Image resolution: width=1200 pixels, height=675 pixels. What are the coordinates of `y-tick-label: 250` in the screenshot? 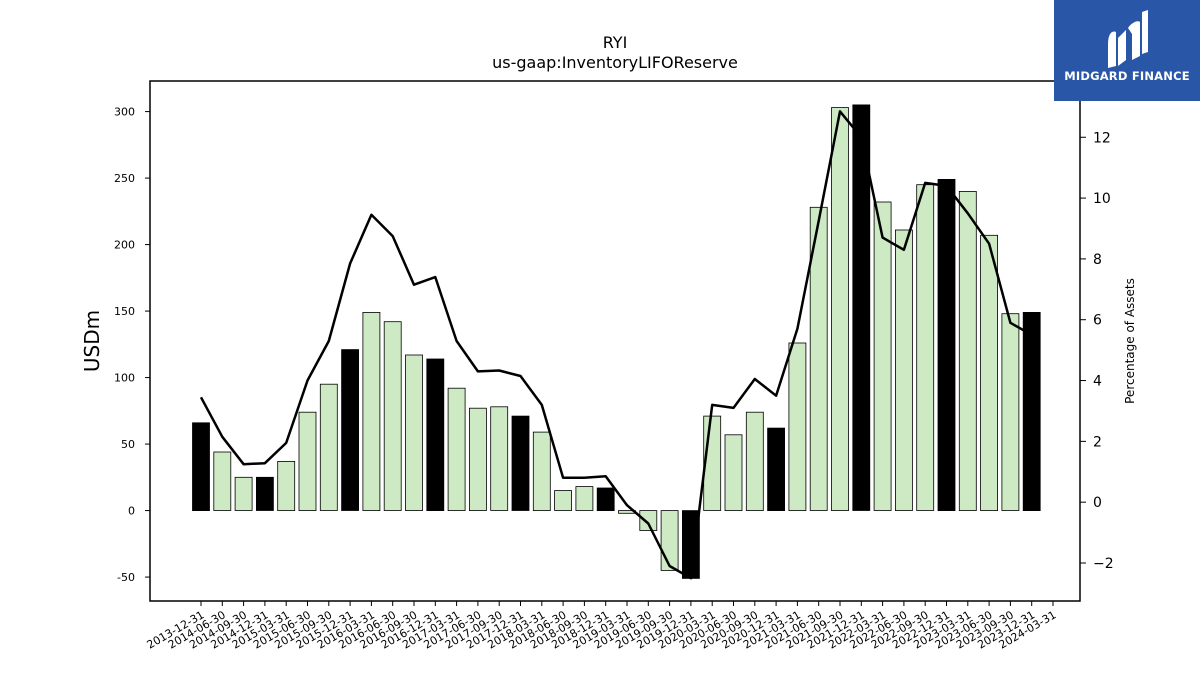 It's located at (124, 178).